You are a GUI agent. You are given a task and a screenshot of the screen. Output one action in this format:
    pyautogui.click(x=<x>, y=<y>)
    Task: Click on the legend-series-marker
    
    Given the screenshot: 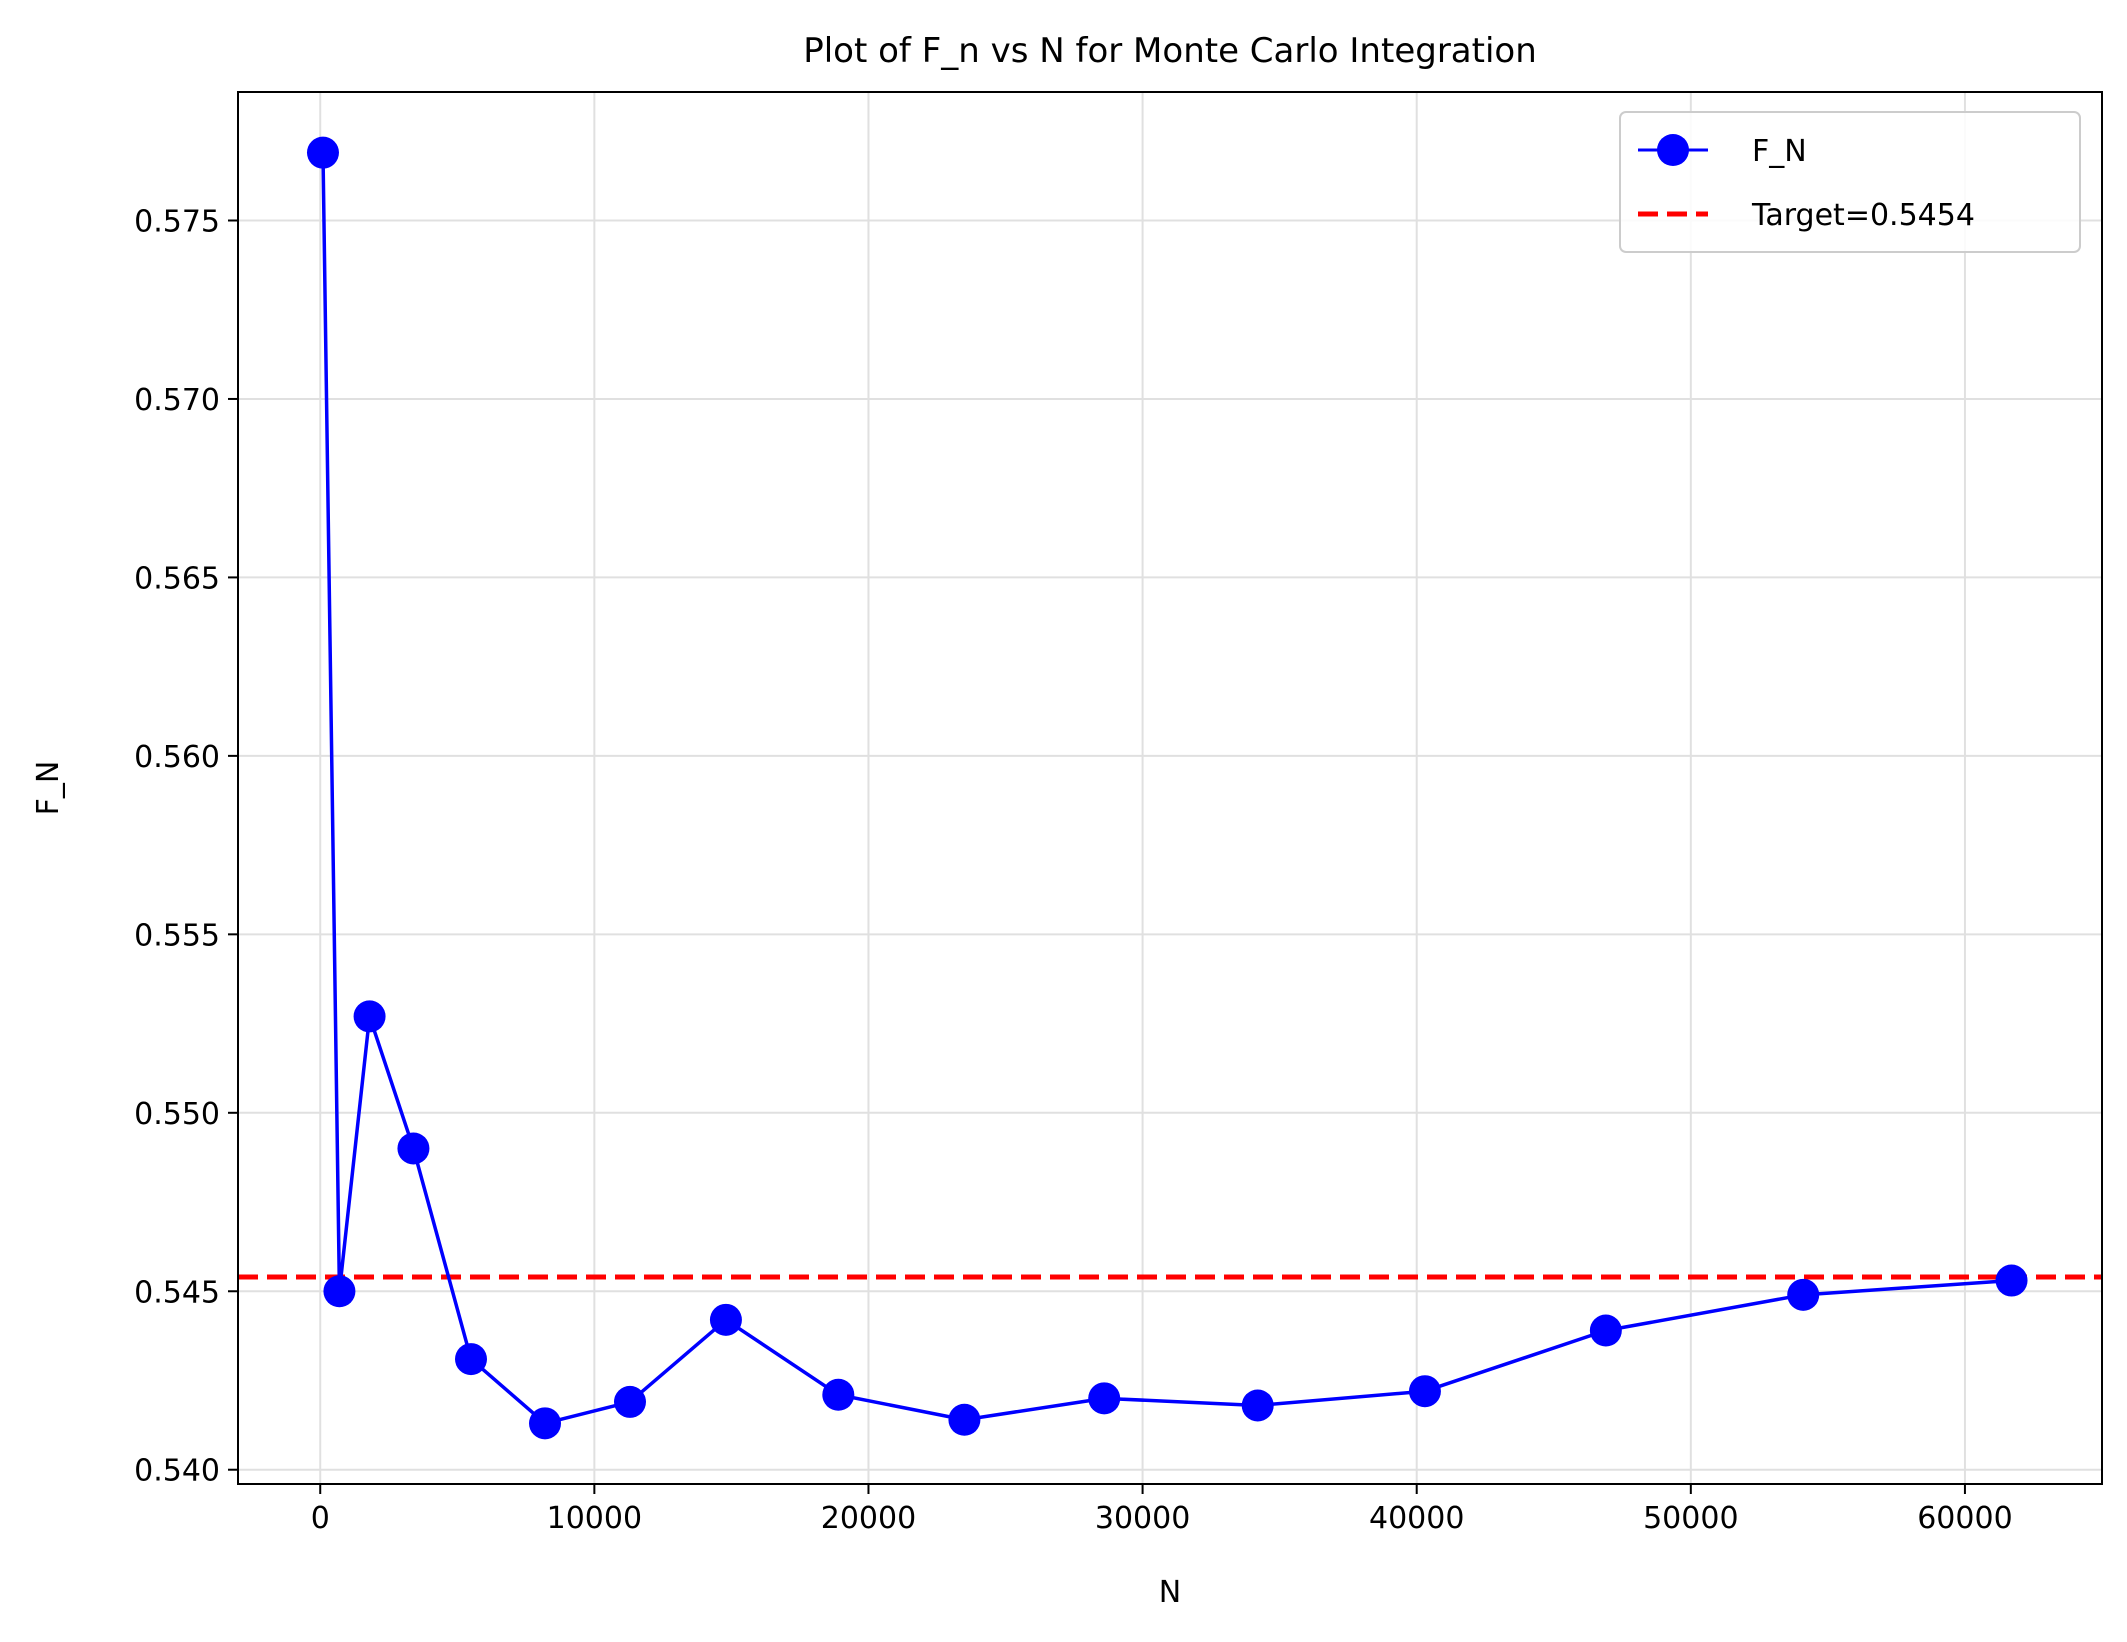 What is the action you would take?
    pyautogui.click(x=1673, y=150)
    